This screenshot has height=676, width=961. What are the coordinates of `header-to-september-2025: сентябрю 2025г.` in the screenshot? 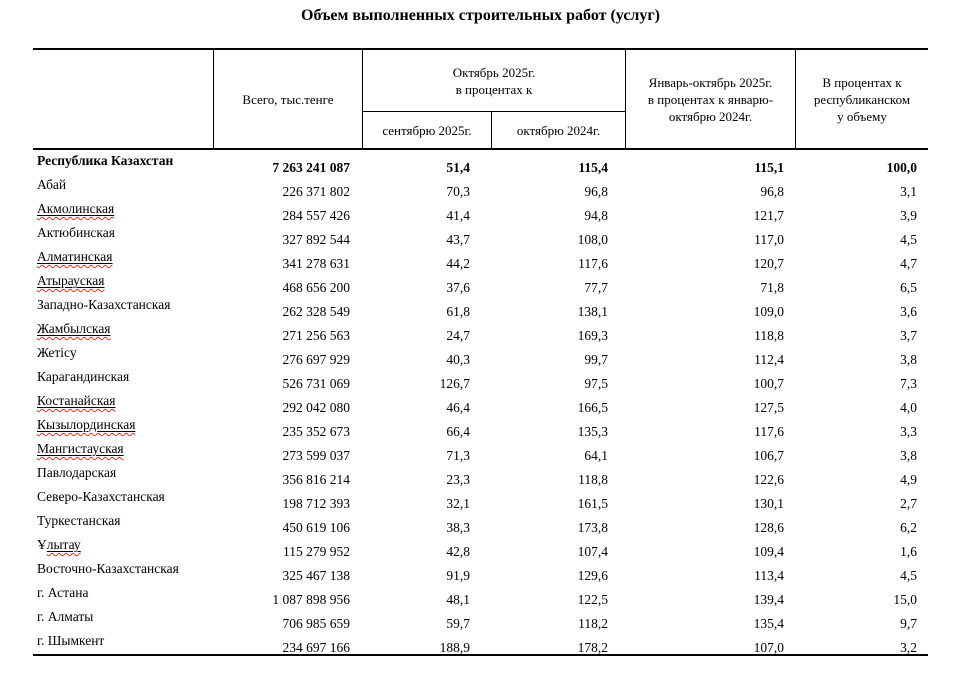 It's located at (427, 130).